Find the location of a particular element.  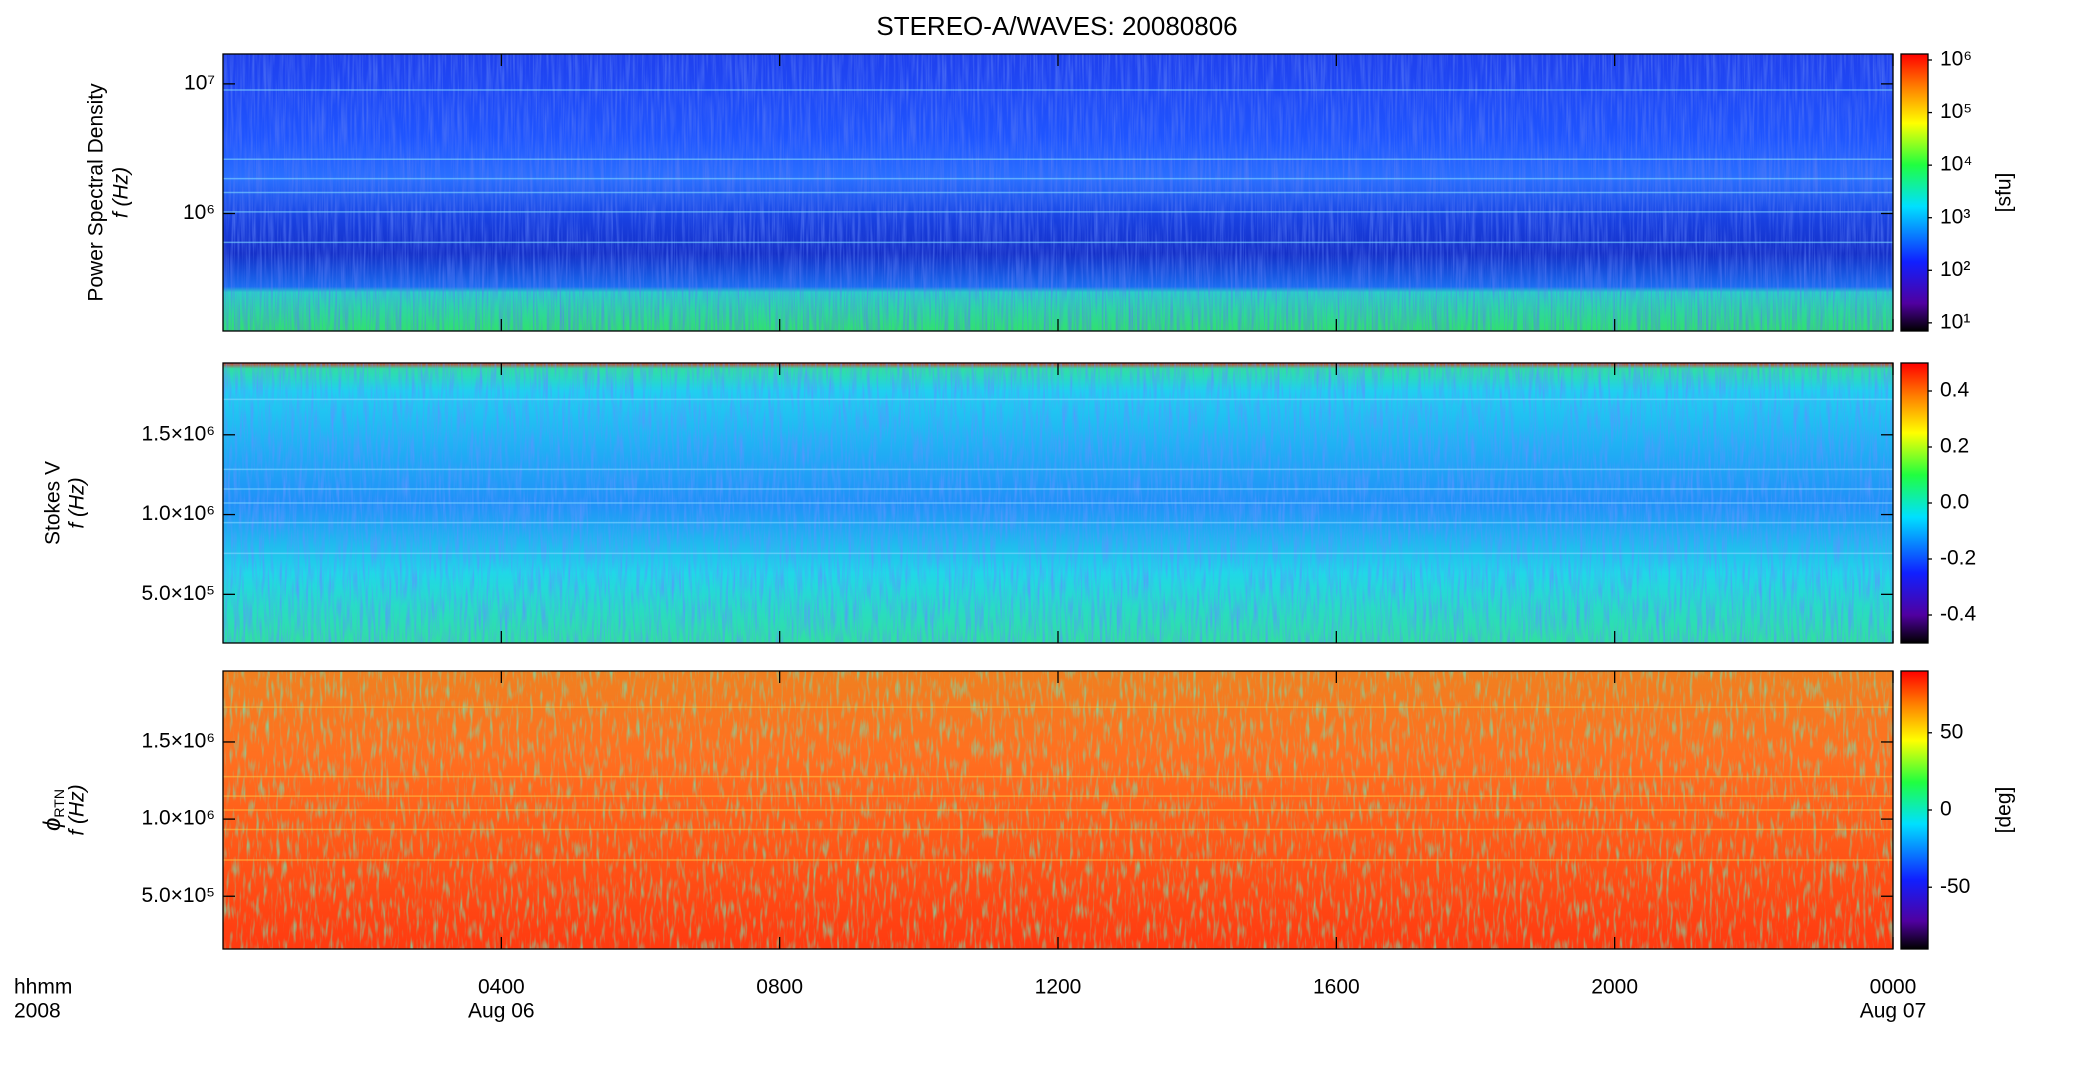

y-axis-label-symbol: ϕ is located at coordinates (52, 824).